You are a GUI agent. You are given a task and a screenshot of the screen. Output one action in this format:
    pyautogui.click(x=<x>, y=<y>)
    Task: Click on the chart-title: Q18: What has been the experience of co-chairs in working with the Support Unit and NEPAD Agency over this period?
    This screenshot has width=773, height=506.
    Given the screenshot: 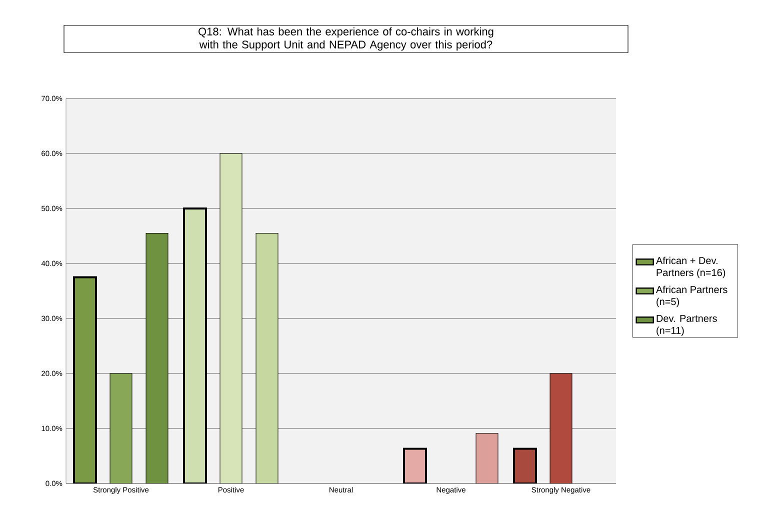 What is the action you would take?
    pyautogui.click(x=346, y=39)
    